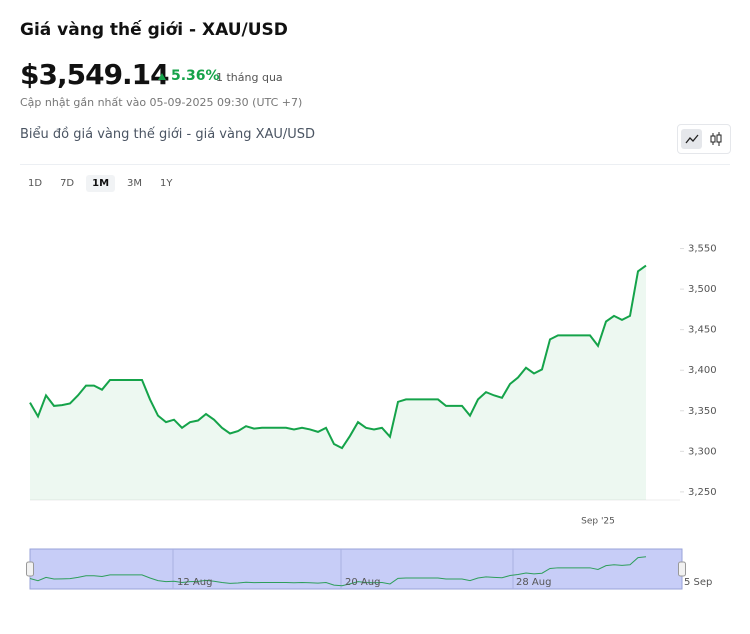 The height and width of the screenshot is (634, 750). I want to click on range-button: 1D, so click(35, 183).